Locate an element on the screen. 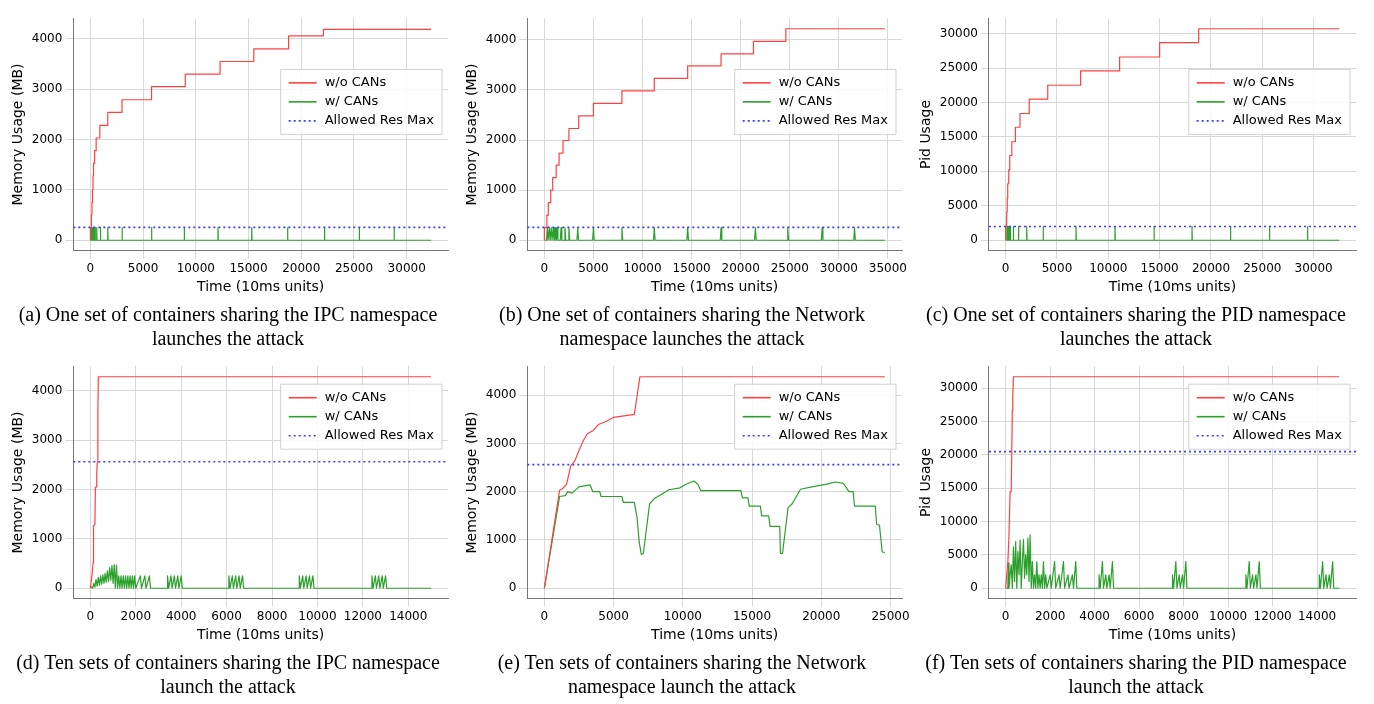  text: (c) One set of containers sharing the PID namespace launches the attack is located at coordinates (1136, 326).